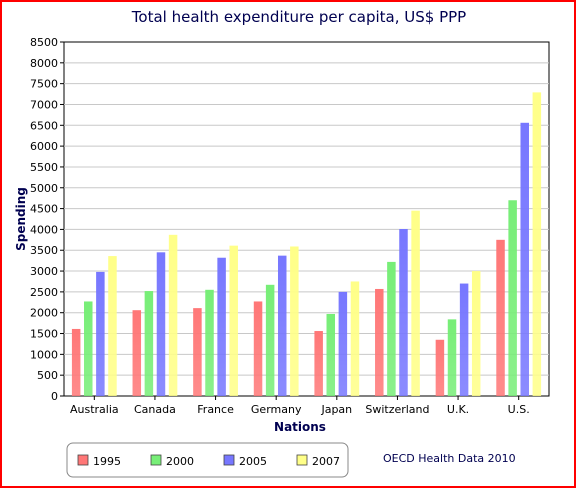  Describe the element at coordinates (44, 271) in the screenshot. I see `y-tick-label: 3000` at that location.